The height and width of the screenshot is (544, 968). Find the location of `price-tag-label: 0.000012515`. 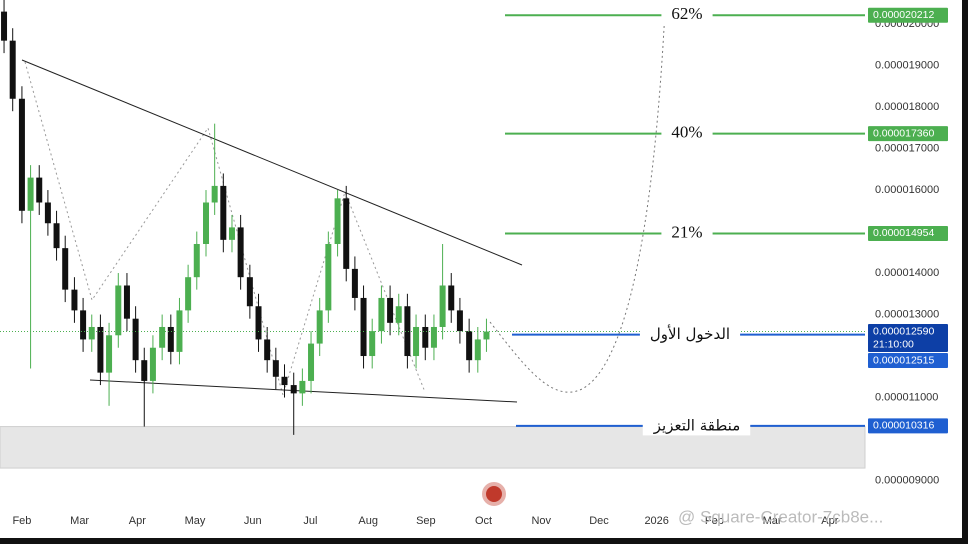

price-tag-label: 0.000012515 is located at coordinates (903, 360).